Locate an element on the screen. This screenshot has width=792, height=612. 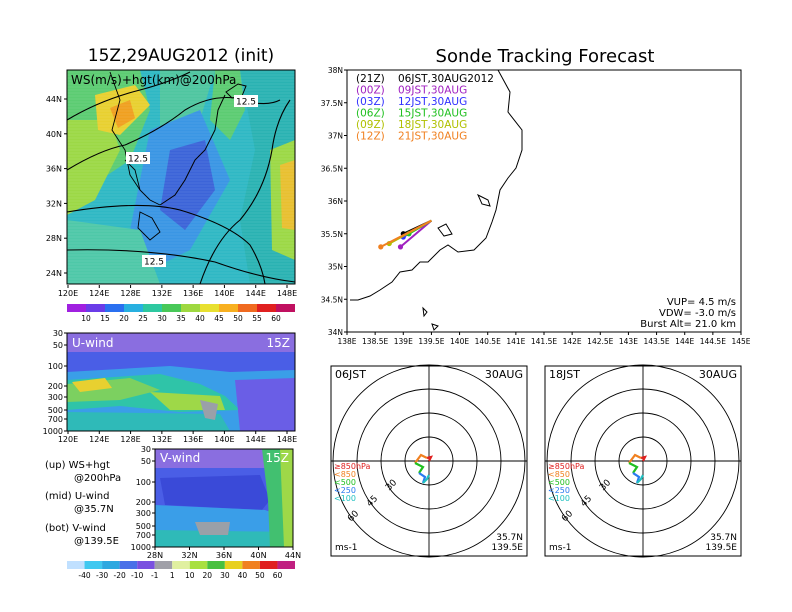
map-frame is located at coordinates (181, 177).